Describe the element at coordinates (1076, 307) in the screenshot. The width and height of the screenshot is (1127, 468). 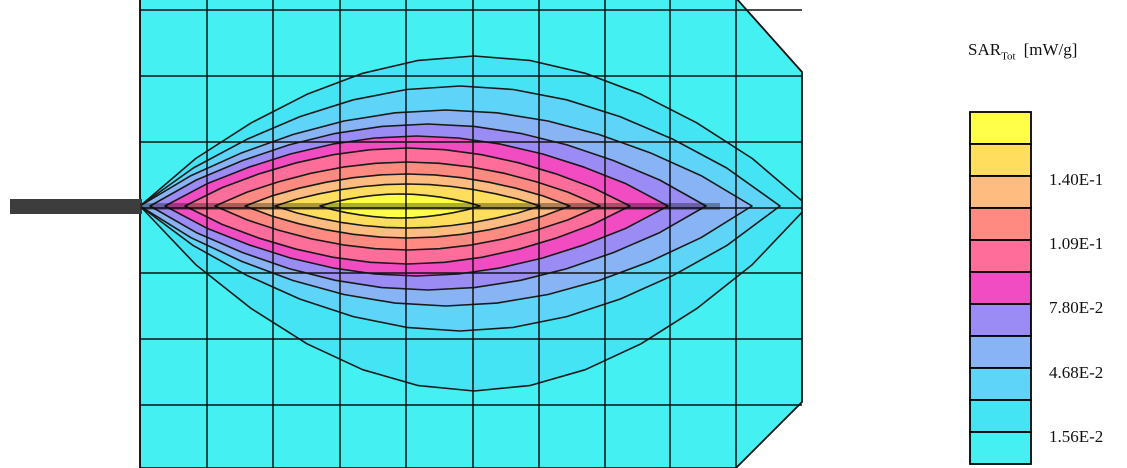
I see `legend-tick-label: 7.80E-2` at that location.